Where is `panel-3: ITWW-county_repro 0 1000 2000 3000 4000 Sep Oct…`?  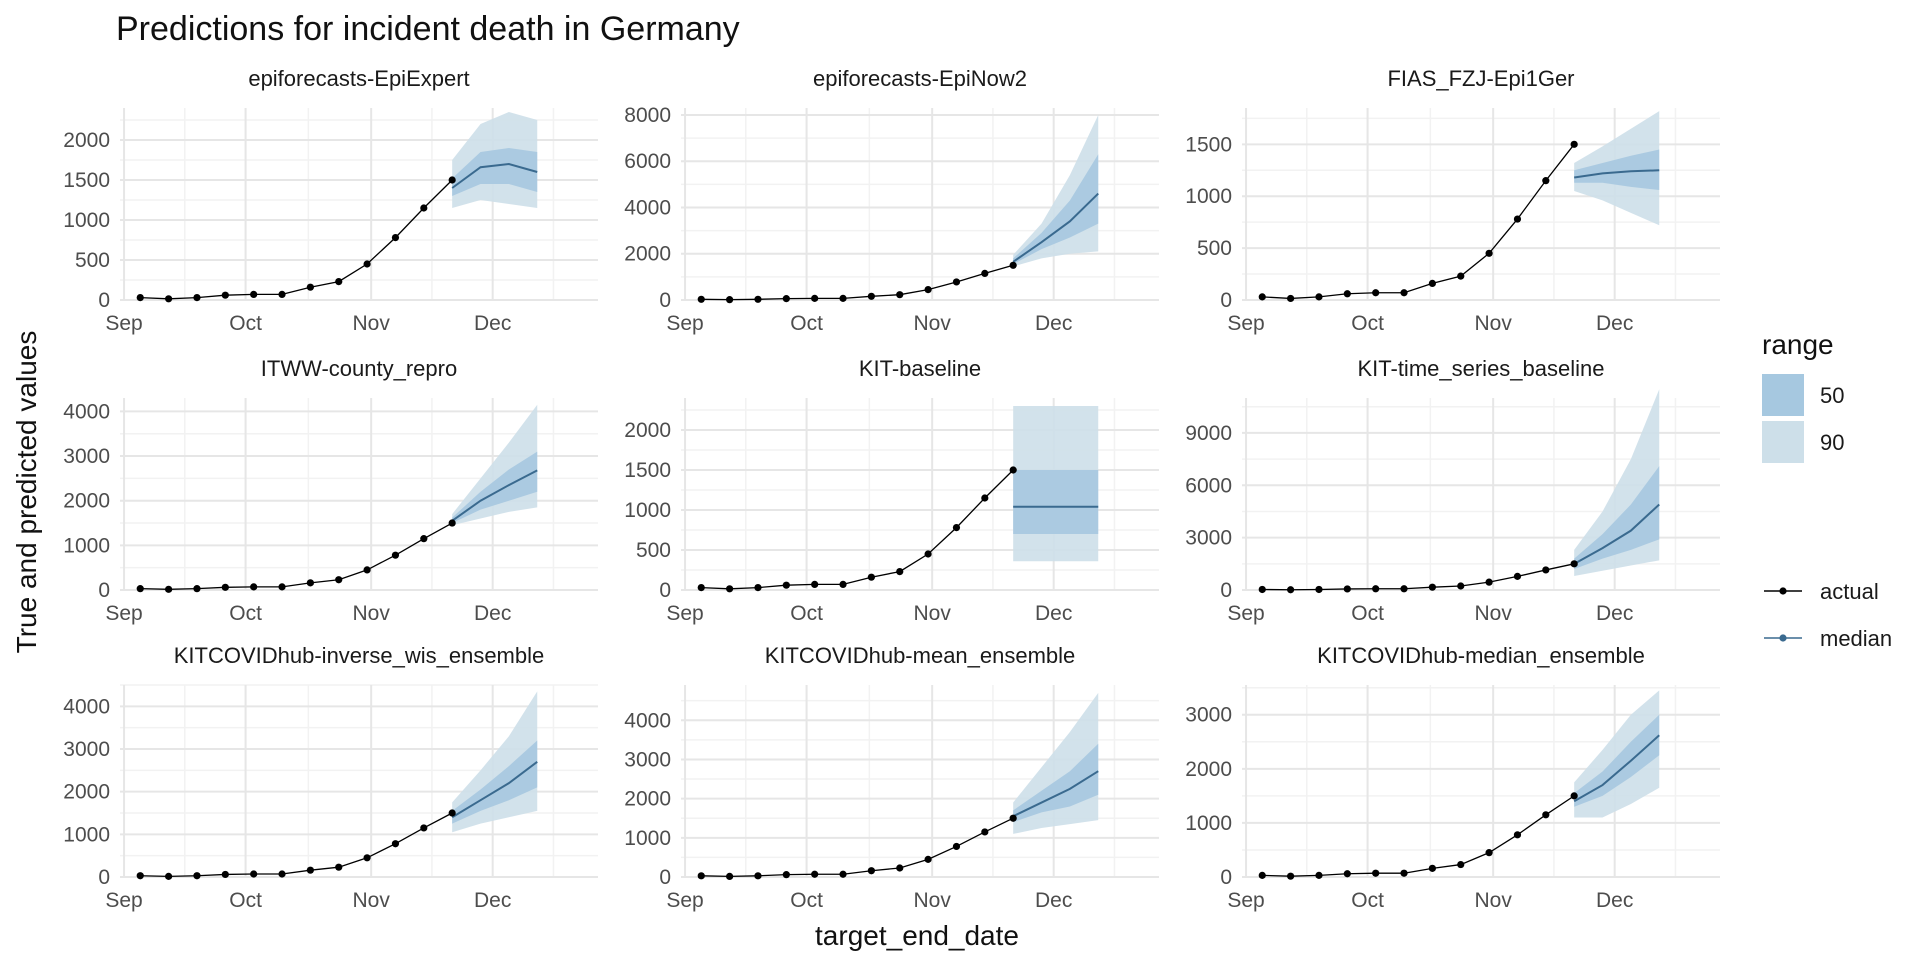 panel-3: ITWW-county_repro 0 1000 2000 3000 4000 Sep Oct… is located at coordinates (330, 490).